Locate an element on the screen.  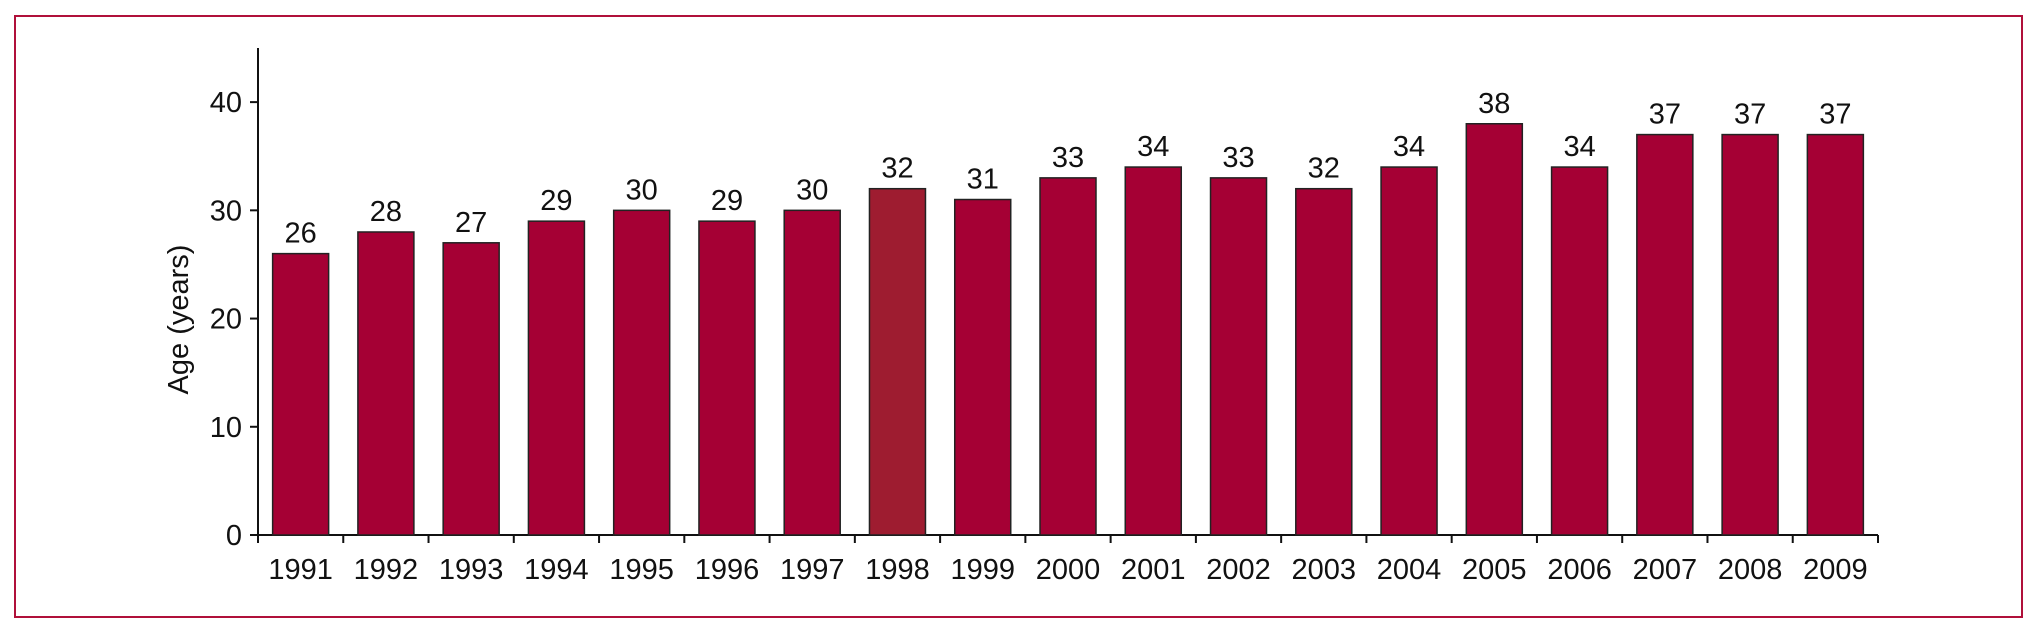
bar-2001 is located at coordinates (1153, 351).